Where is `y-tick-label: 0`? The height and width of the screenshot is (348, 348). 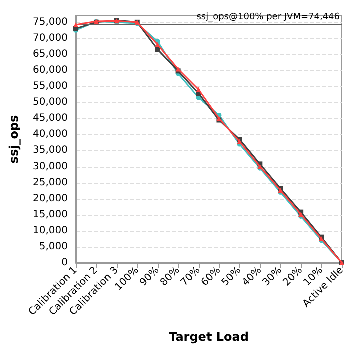 y-tick-label: 0 is located at coordinates (65, 263).